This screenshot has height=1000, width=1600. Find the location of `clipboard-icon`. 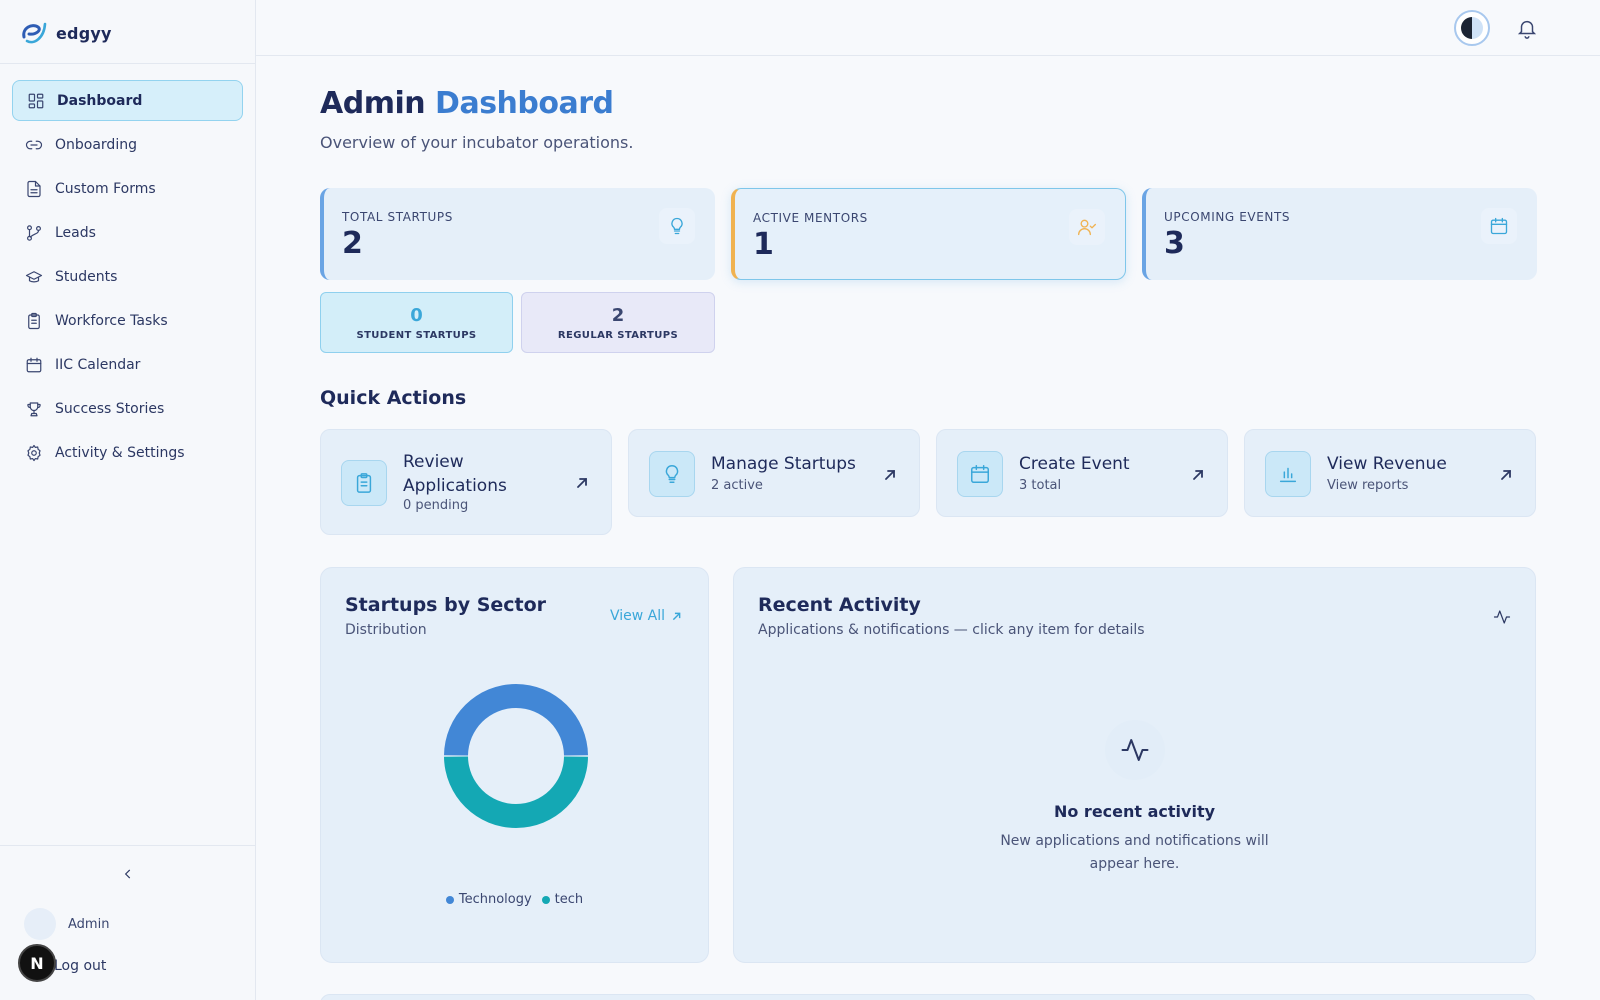

clipboard-icon is located at coordinates (34, 320).